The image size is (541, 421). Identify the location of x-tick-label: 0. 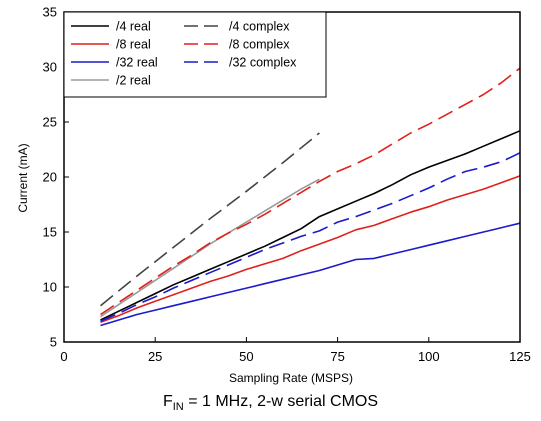
(63, 356).